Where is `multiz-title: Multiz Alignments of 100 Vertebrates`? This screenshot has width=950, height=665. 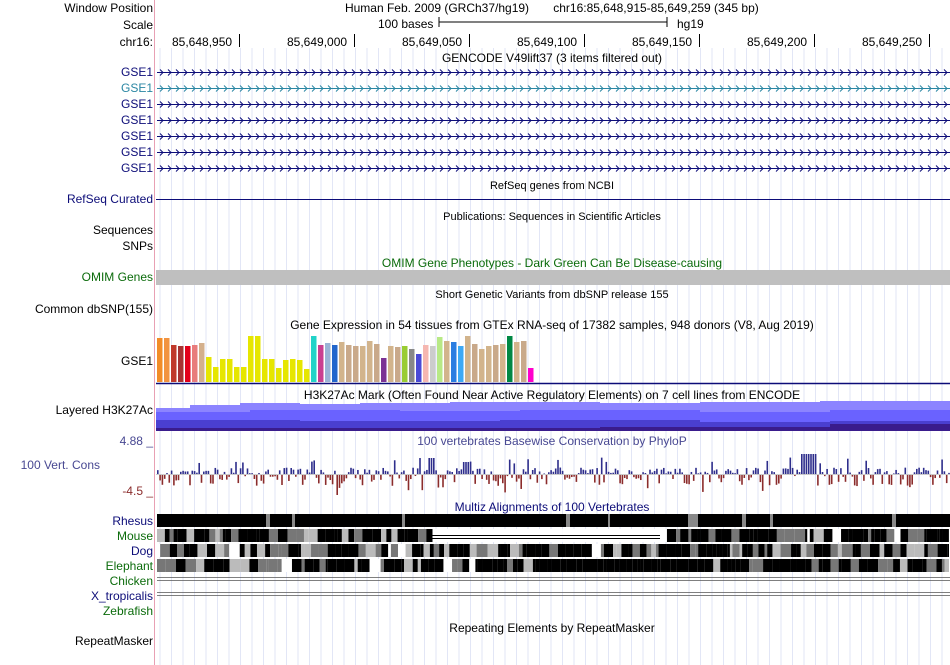
multiz-title: Multiz Alignments of 100 Vertebrates is located at coordinates (552, 507).